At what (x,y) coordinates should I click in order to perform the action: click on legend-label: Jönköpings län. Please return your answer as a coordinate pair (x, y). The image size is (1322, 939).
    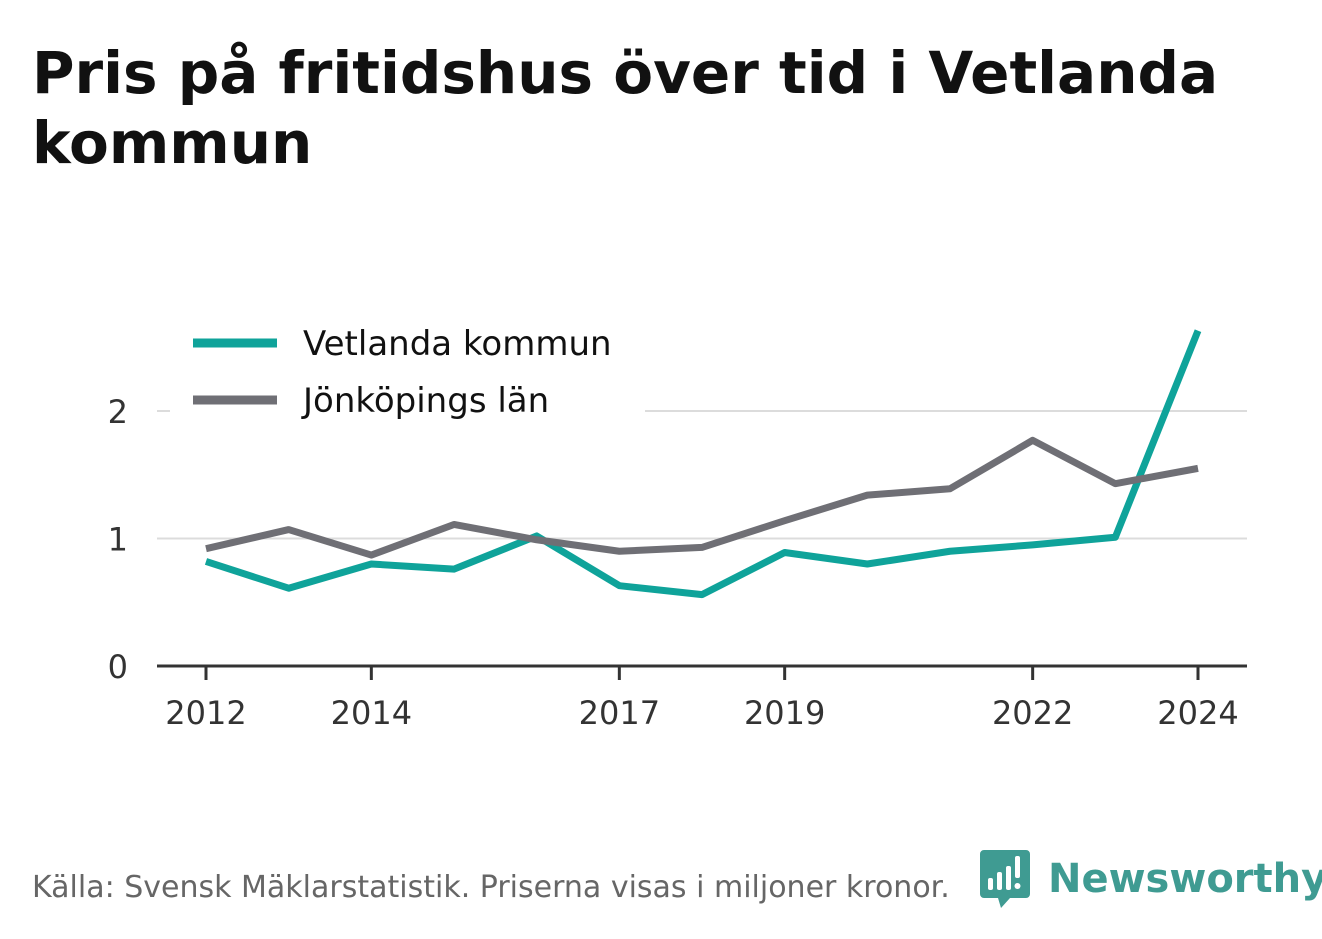
    Looking at the image, I should click on (425, 401).